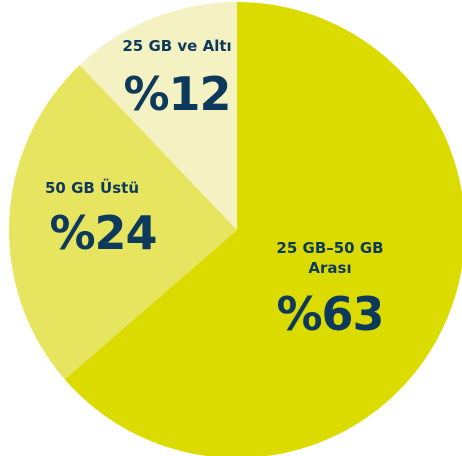 The height and width of the screenshot is (456, 462). Describe the element at coordinates (103, 233) in the screenshot. I see `value-label: %24` at that location.